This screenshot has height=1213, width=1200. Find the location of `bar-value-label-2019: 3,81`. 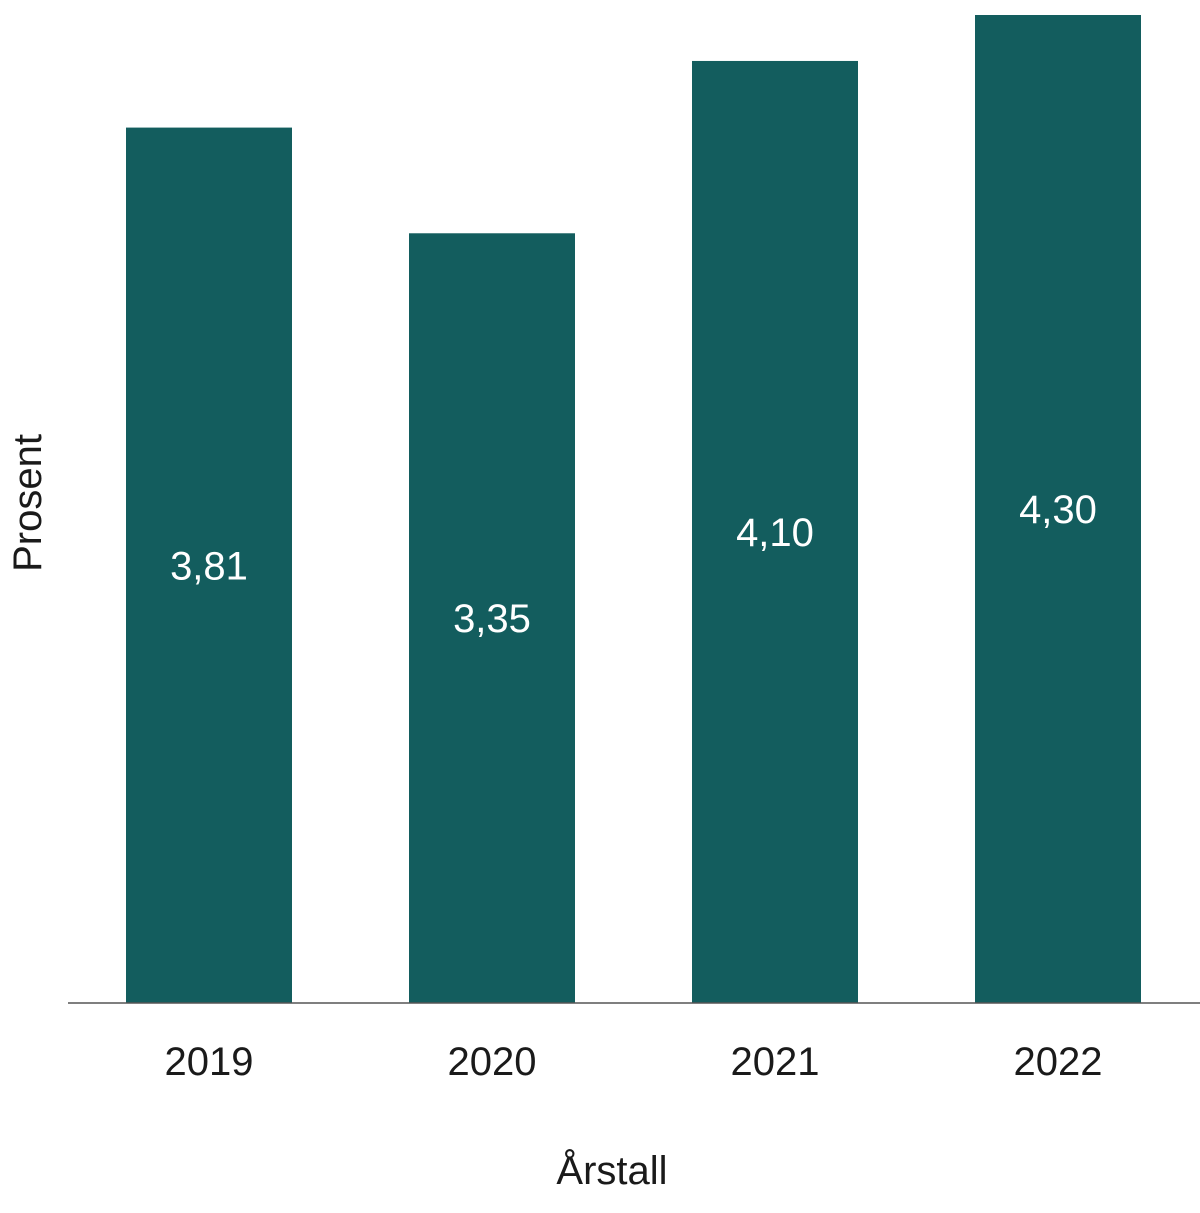

bar-value-label-2019: 3,81 is located at coordinates (209, 566).